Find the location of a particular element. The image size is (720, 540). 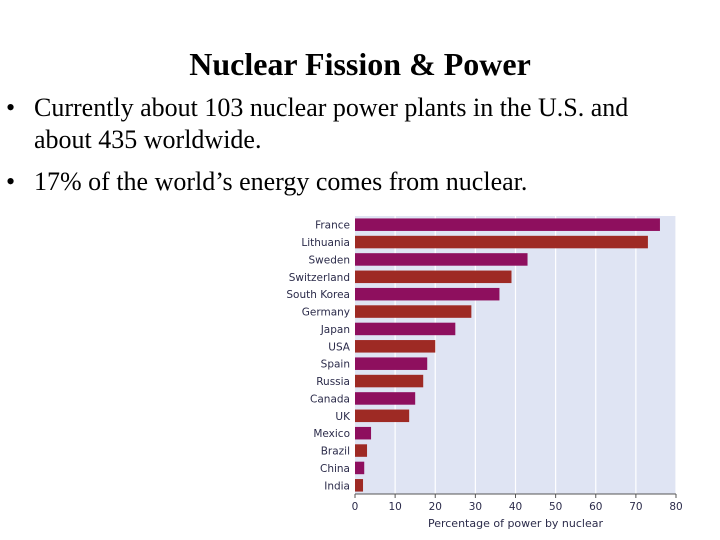

category-label: Japan is located at coordinates (335, 330).